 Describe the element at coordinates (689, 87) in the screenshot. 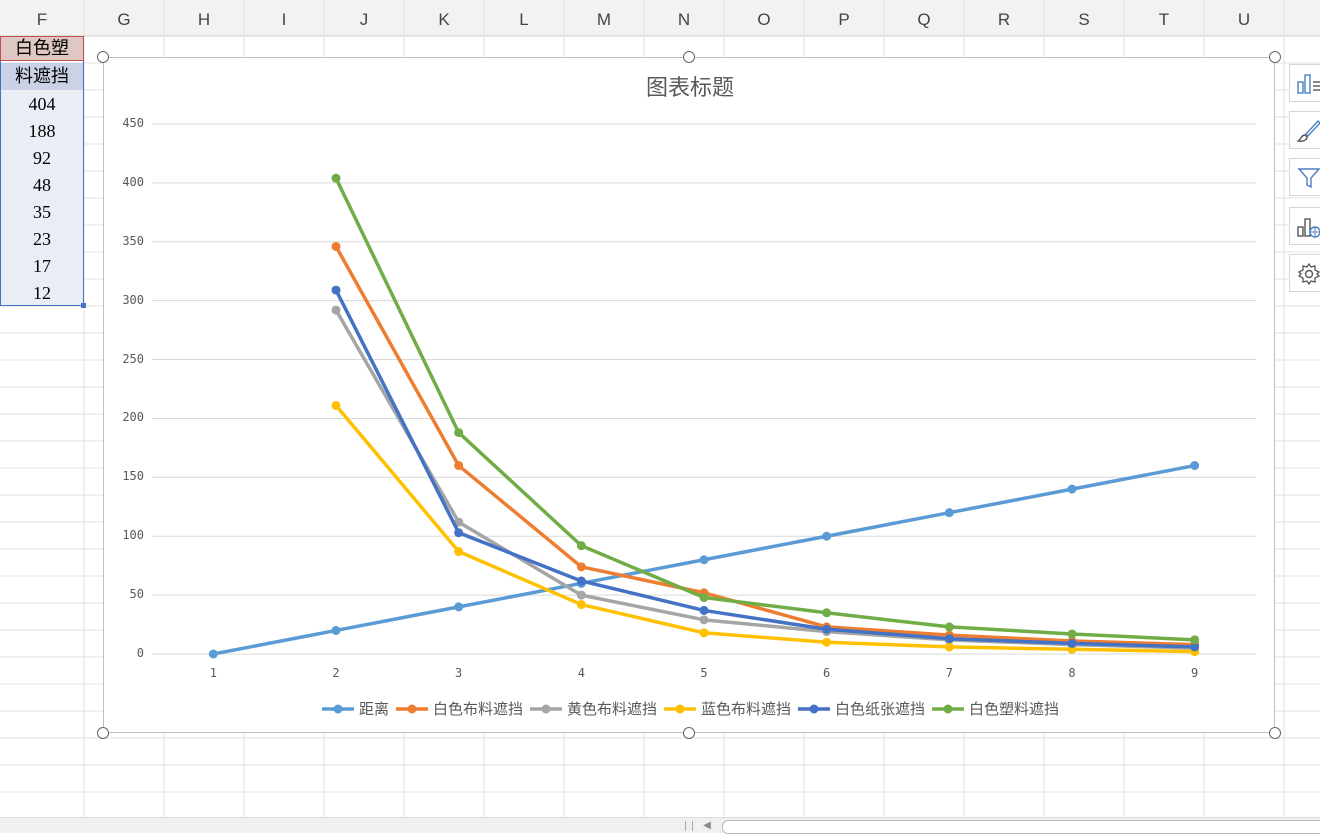

I see `chart-title: 图表标题` at that location.